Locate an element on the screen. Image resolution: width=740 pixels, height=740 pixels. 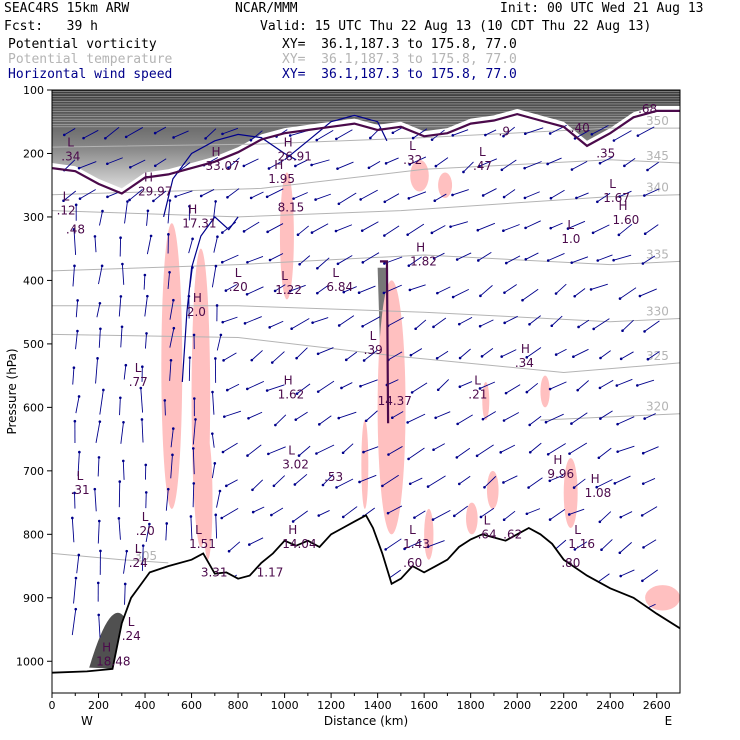
east-label: E is located at coordinates (669, 721).